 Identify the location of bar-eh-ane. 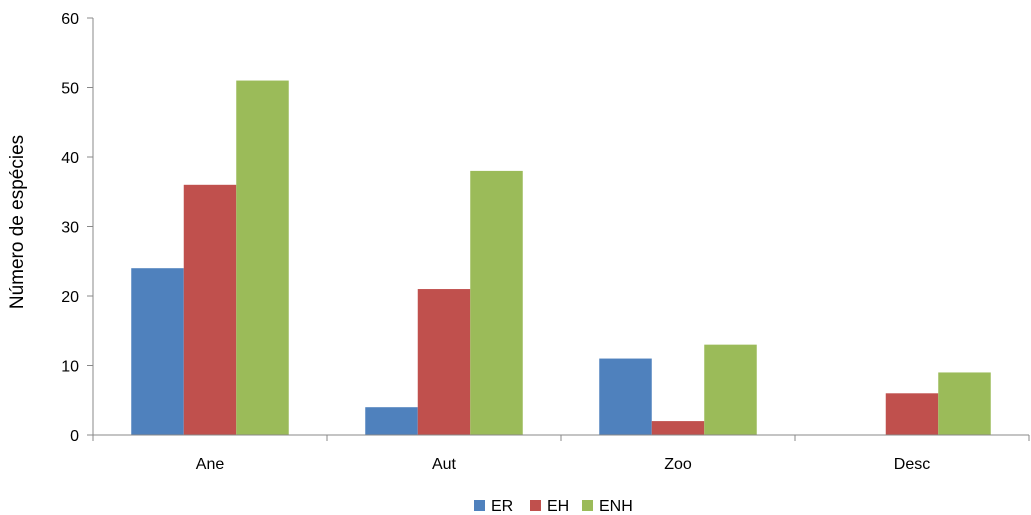
(210, 309).